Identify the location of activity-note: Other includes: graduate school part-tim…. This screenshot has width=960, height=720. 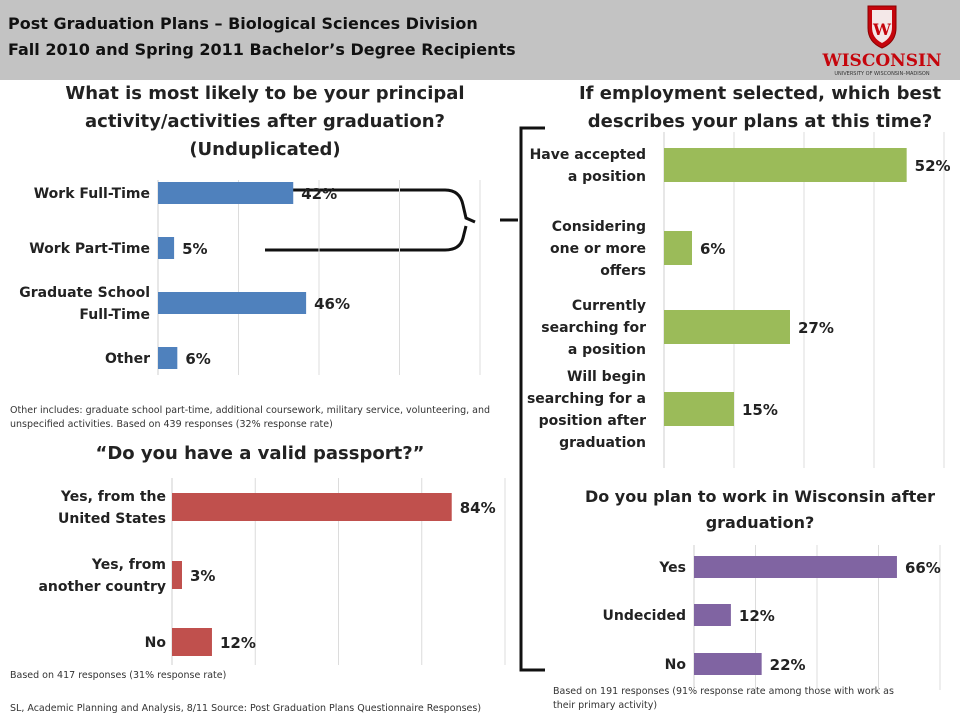
(250, 417).